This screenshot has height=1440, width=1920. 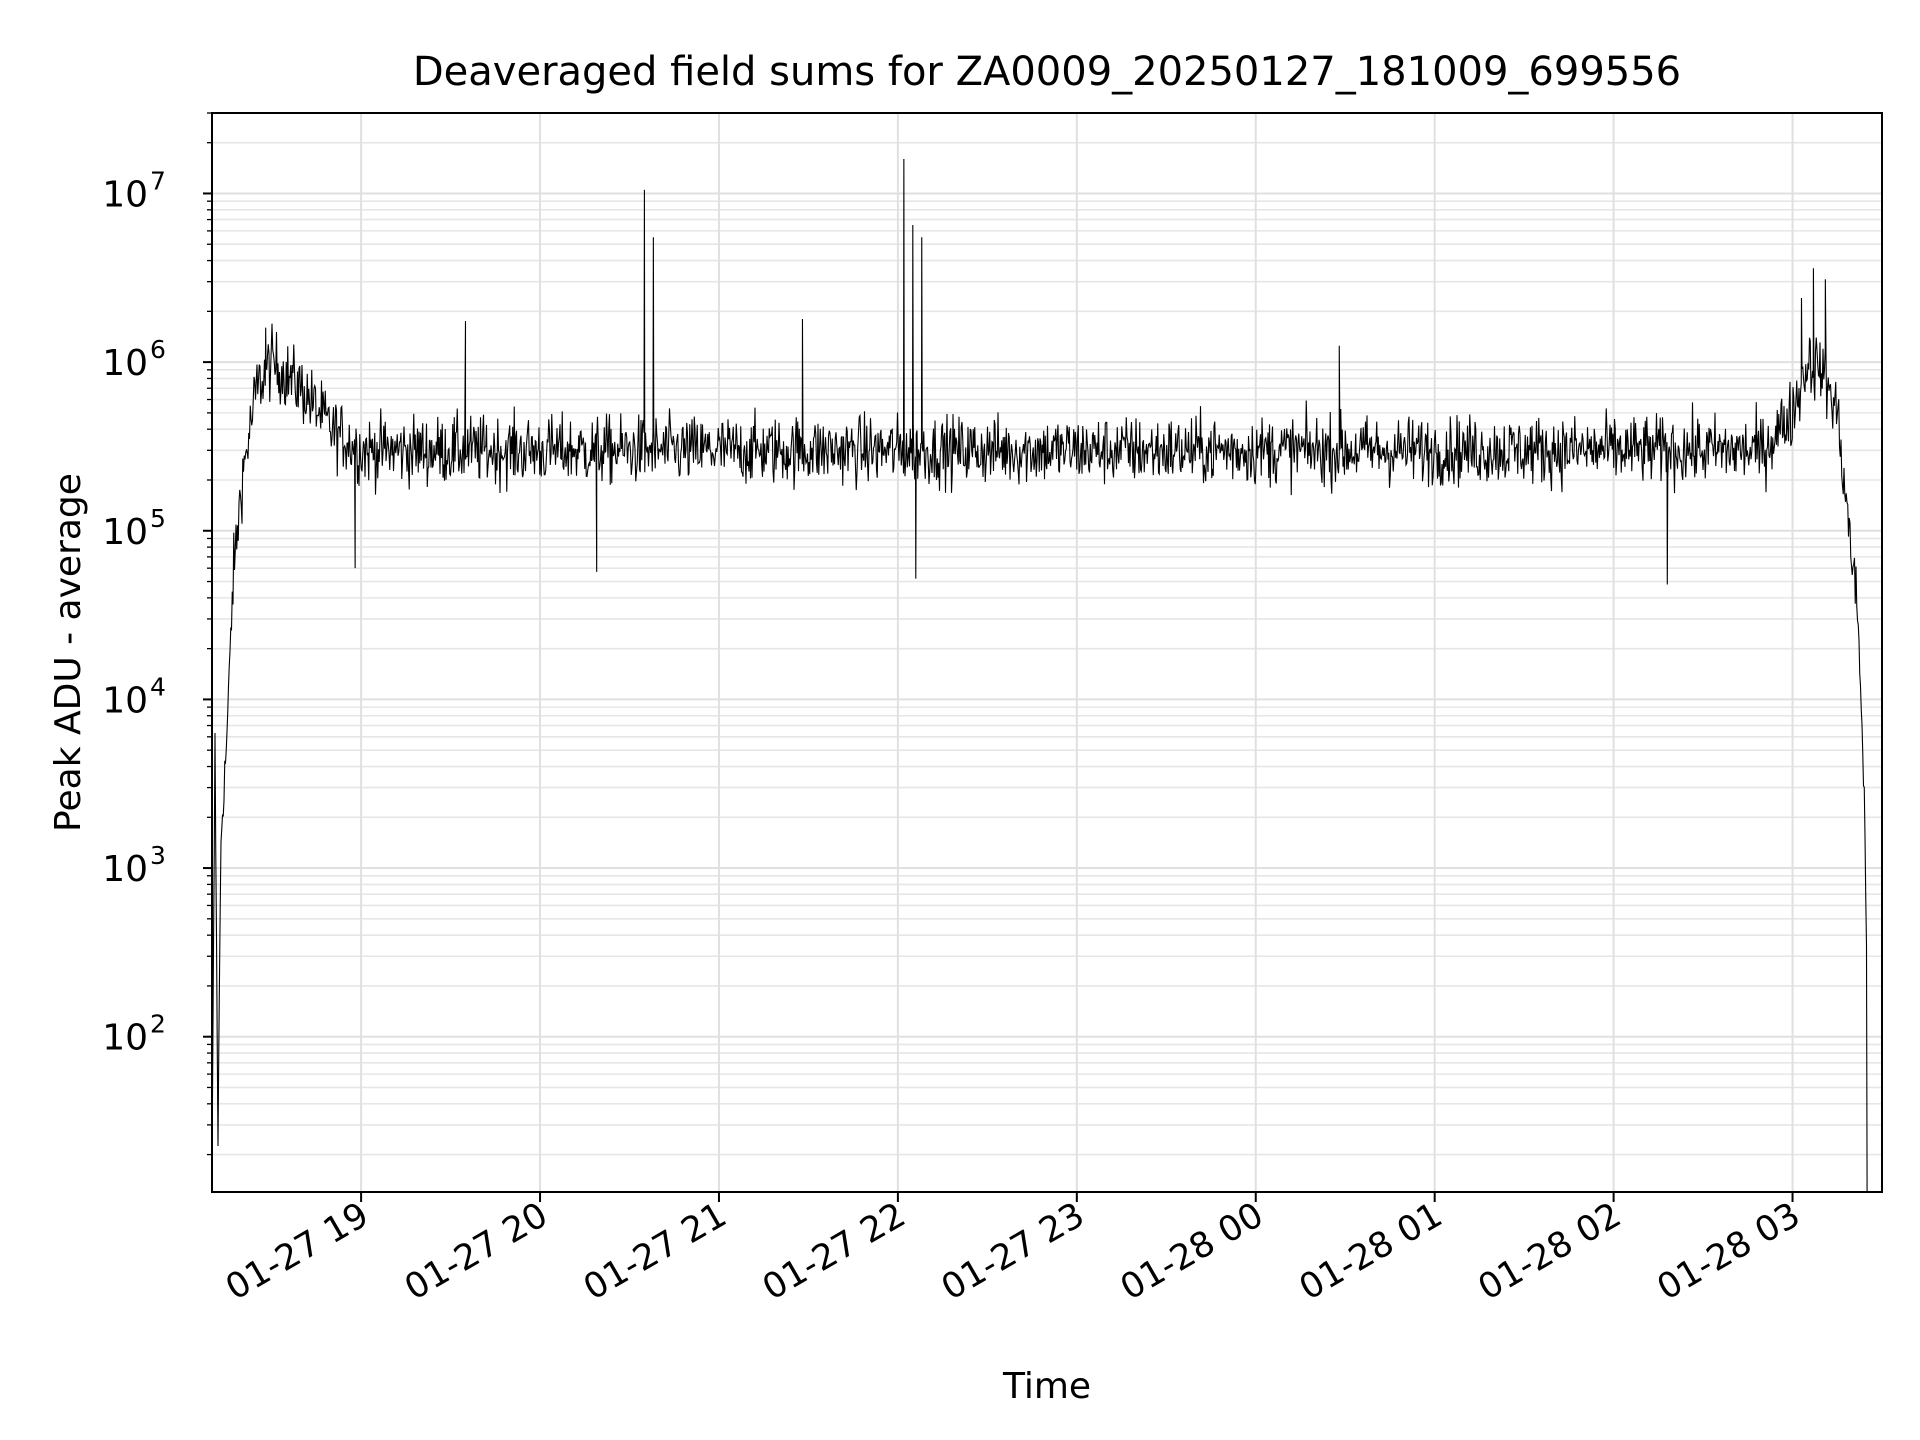 What do you see at coordinates (68, 652) in the screenshot?
I see `y-axis-label: Peak ADU - average` at bounding box center [68, 652].